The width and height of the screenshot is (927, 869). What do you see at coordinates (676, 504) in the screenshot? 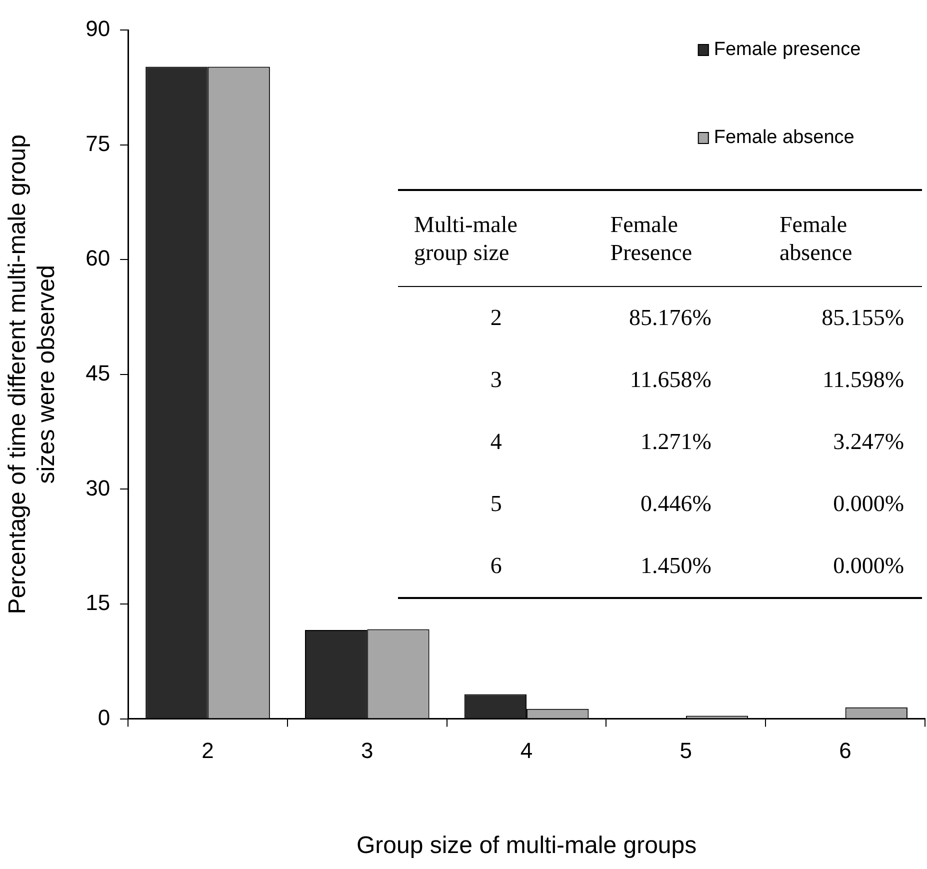
I see `annotation: 0.446%` at bounding box center [676, 504].